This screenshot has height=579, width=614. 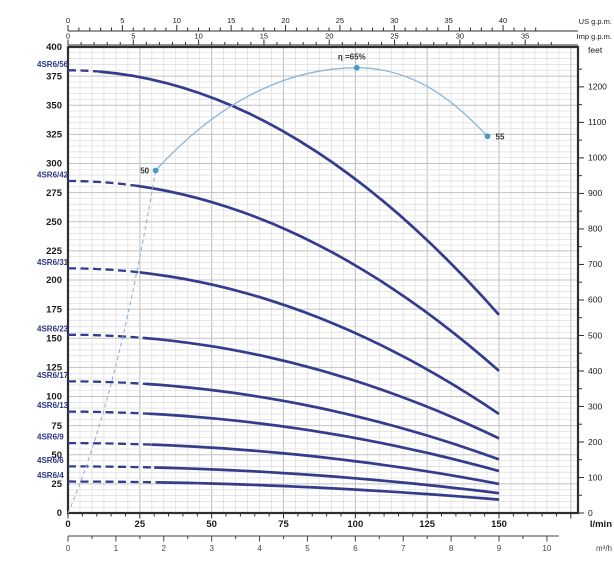 What do you see at coordinates (394, 20) in the screenshot?
I see `us-gpm-tick-label: 30` at bounding box center [394, 20].